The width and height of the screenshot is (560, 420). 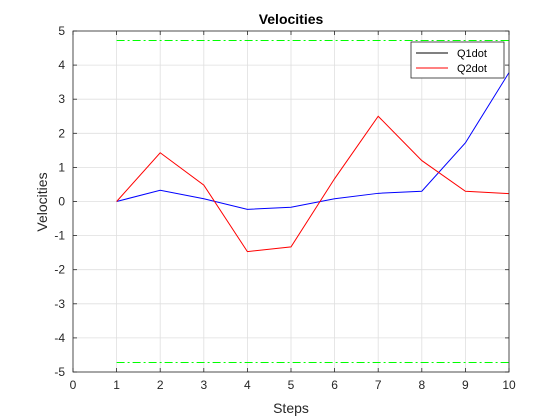 I want to click on x-tick-label: 4, so click(x=247, y=385).